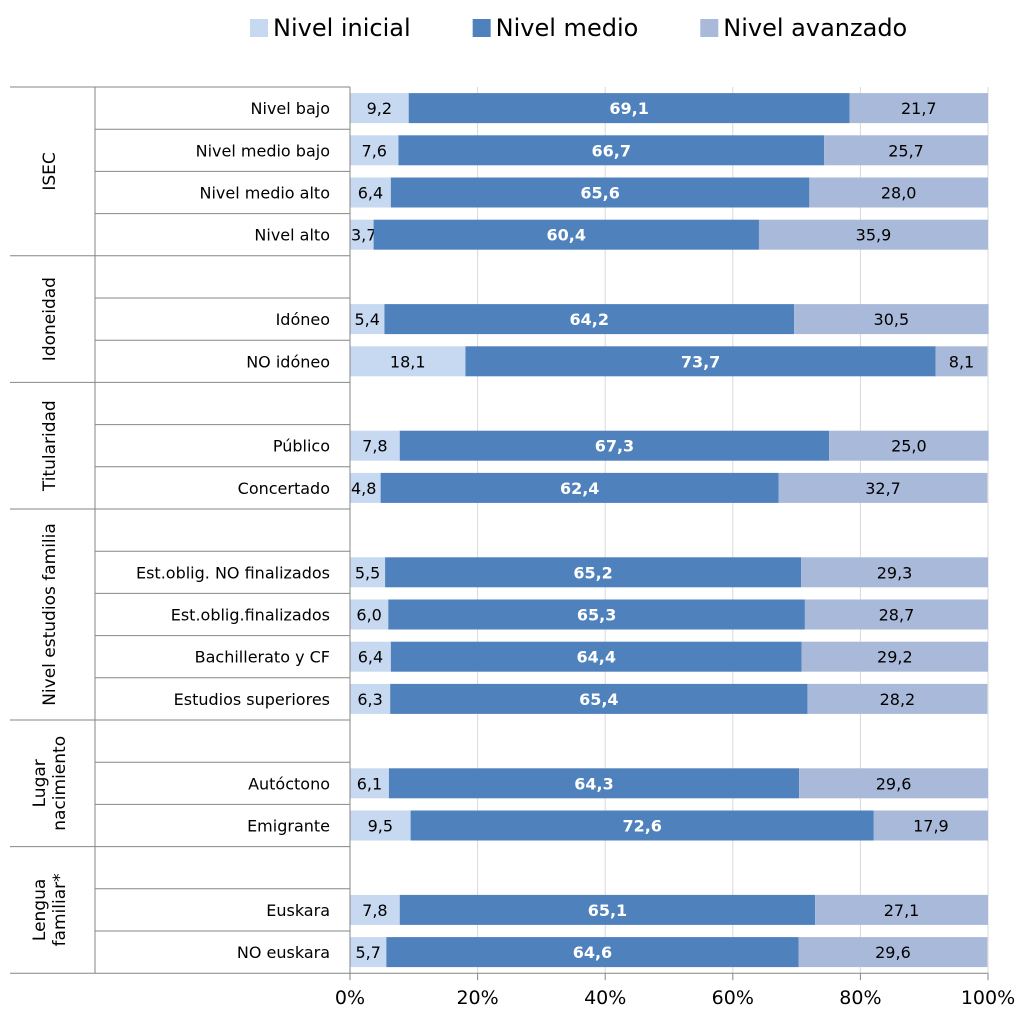 Image resolution: width=1020 pixels, height=1018 pixels. I want to click on data-label: 7,6, so click(374, 150).